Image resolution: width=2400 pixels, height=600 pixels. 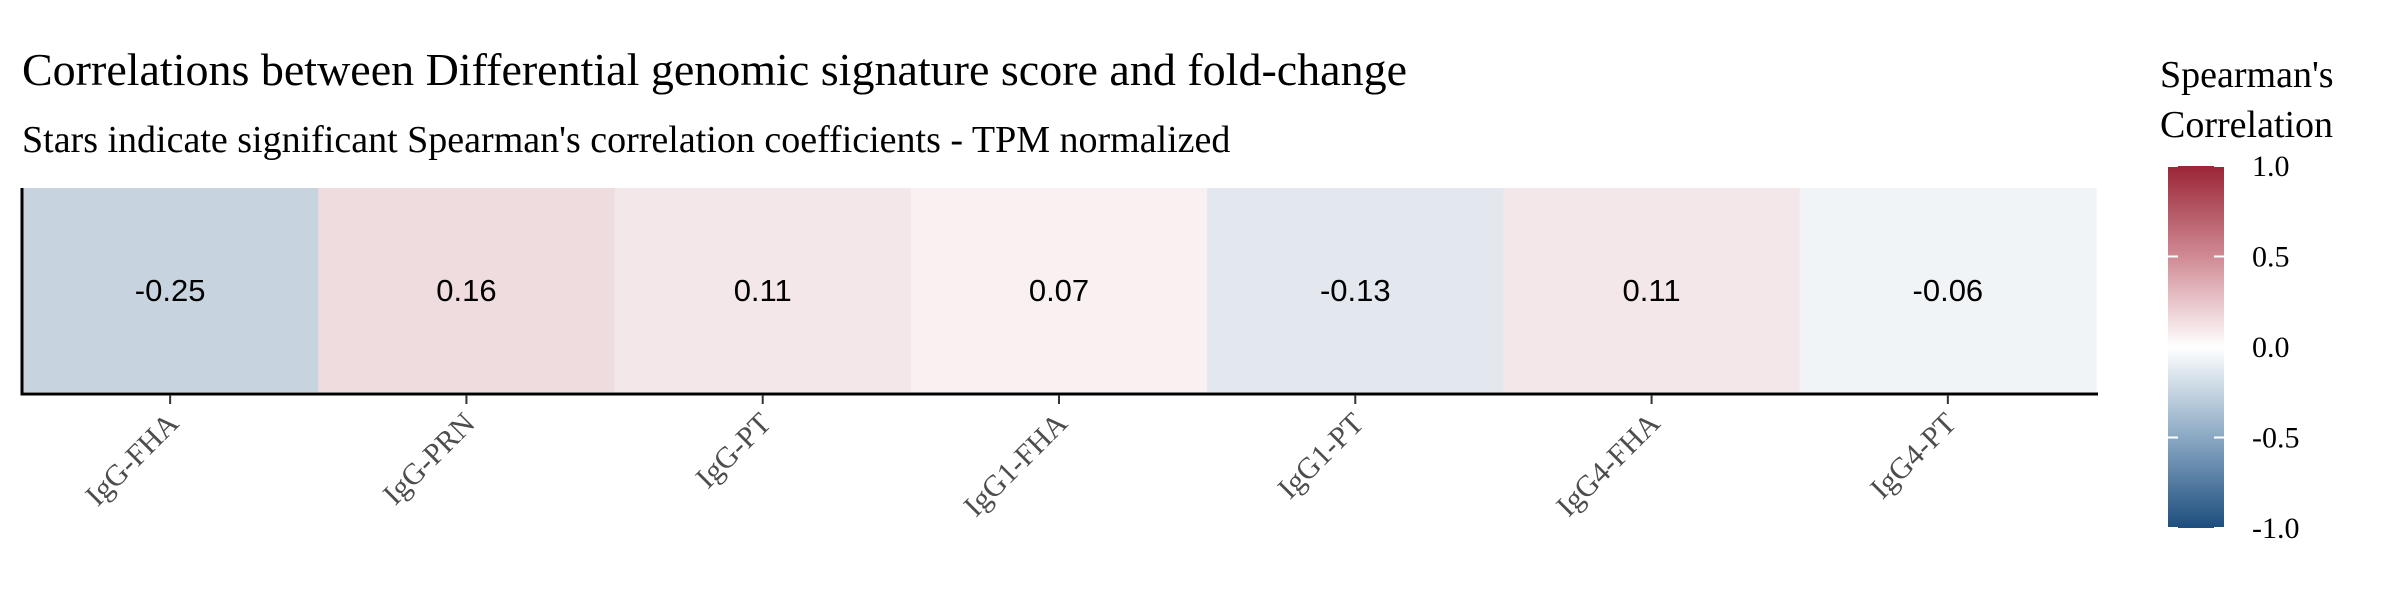 I want to click on heatmap-cell-IgG4-PT, so click(x=1948, y=290).